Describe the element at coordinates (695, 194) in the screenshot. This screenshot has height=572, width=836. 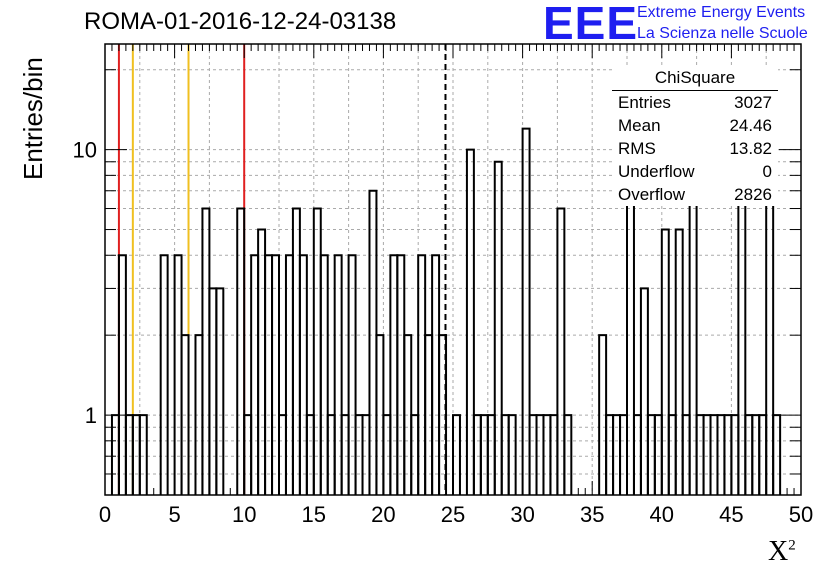
I see `stats-row-overflow: Overflow 2826` at that location.